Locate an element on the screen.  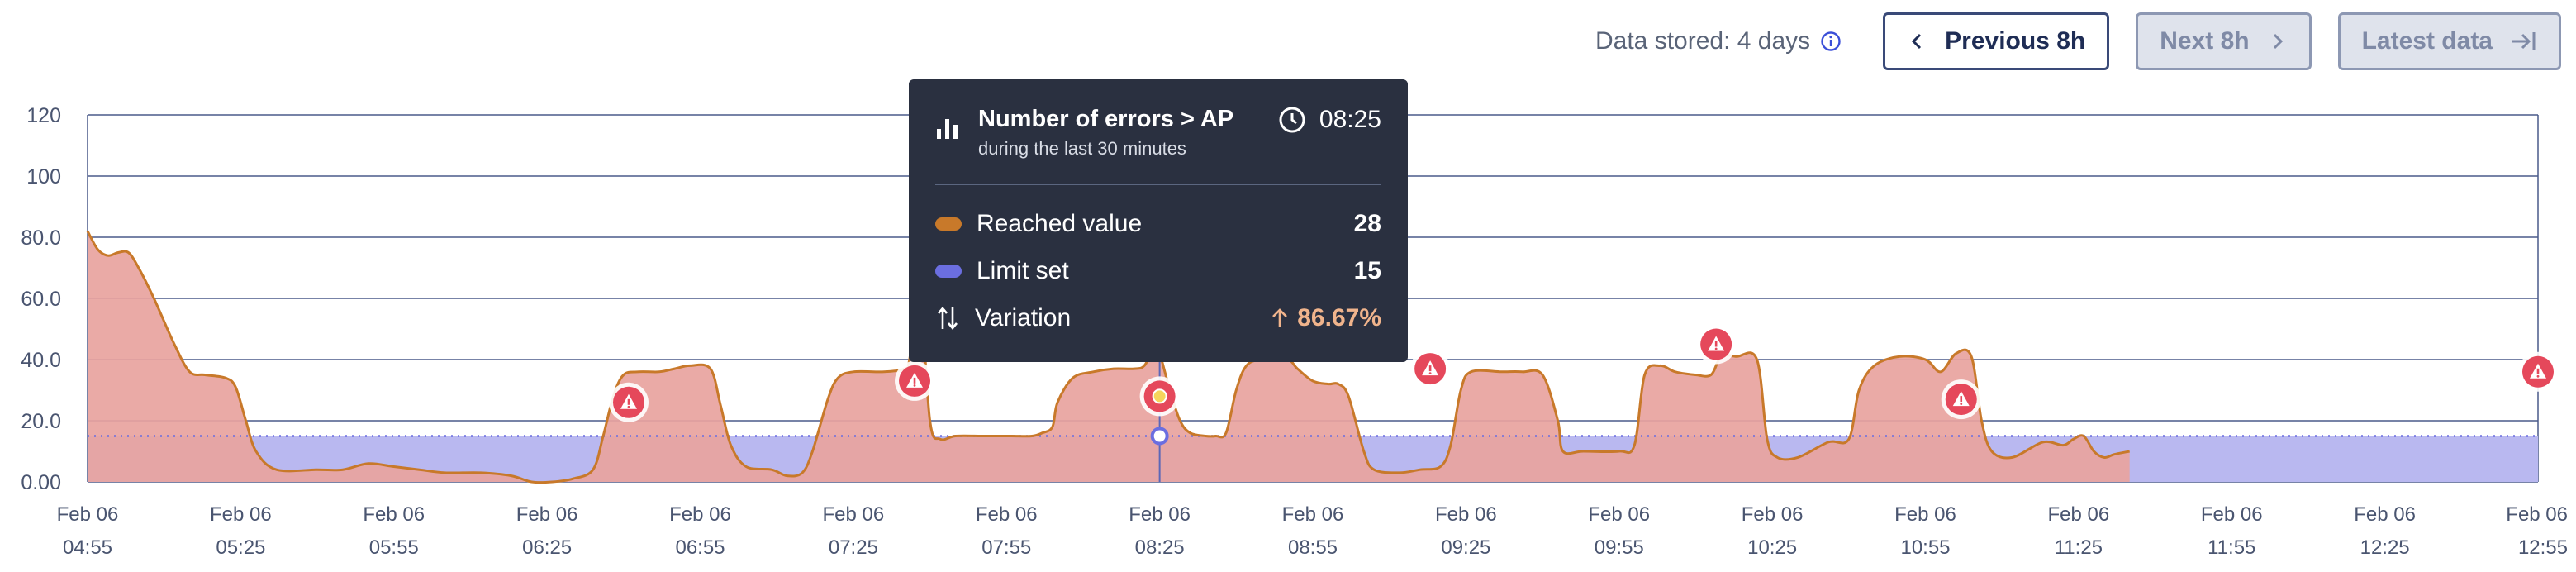
x-tick-time: 12:25 is located at coordinates (2385, 547).